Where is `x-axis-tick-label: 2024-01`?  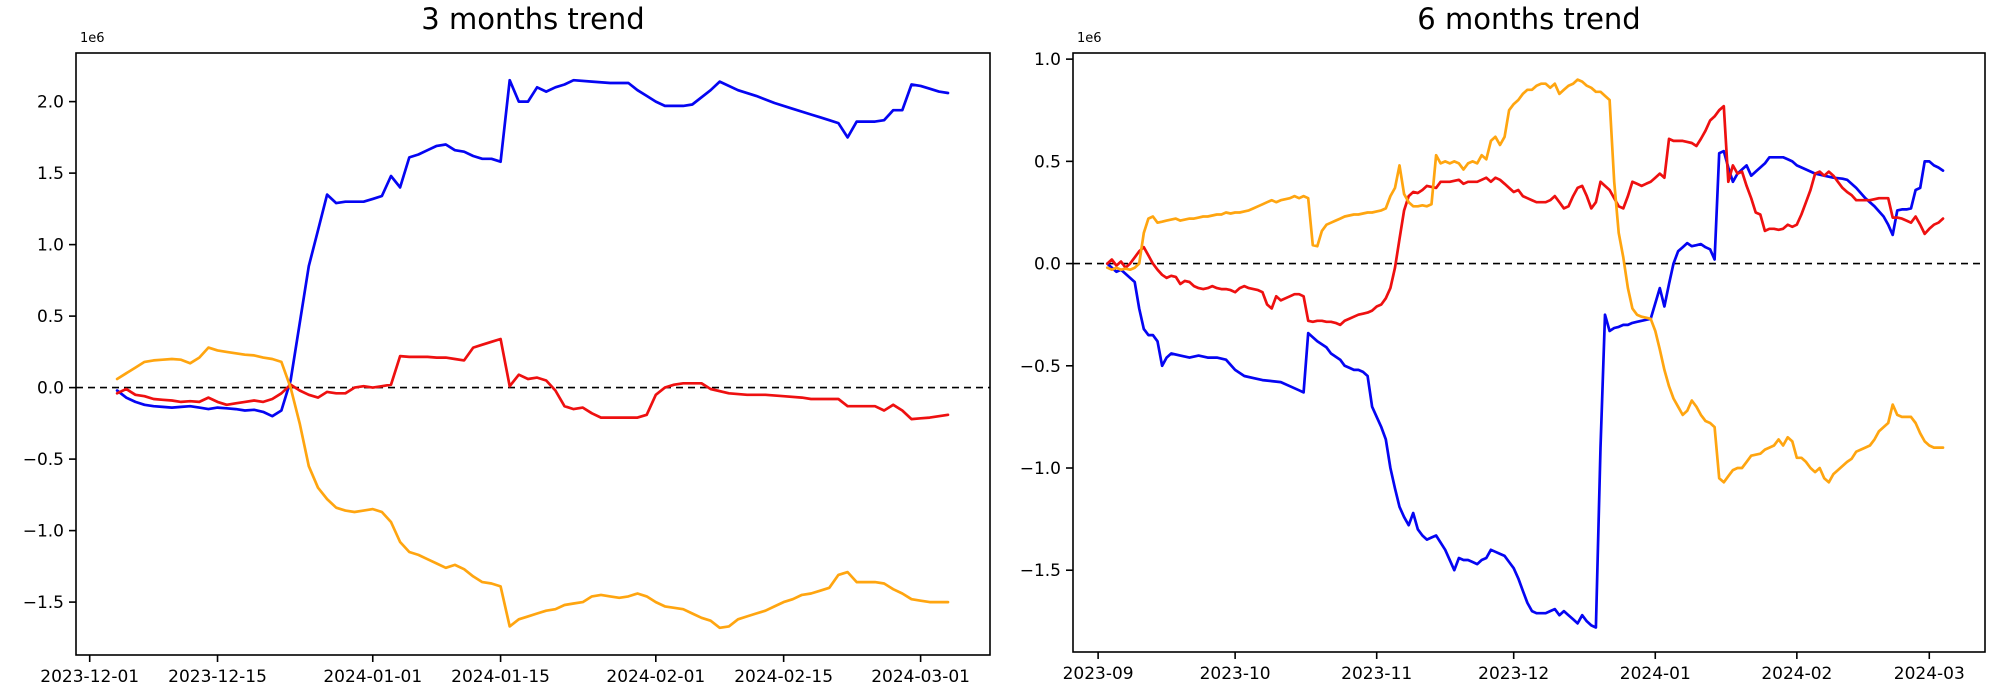 x-axis-tick-label: 2024-01 is located at coordinates (1655, 674).